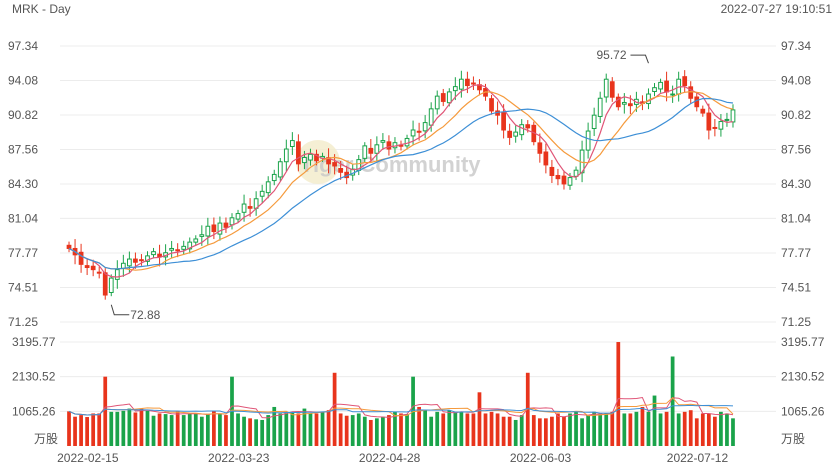  What do you see at coordinates (23, 184) in the screenshot?
I see `price-tick-label-left: 84.30` at bounding box center [23, 184].